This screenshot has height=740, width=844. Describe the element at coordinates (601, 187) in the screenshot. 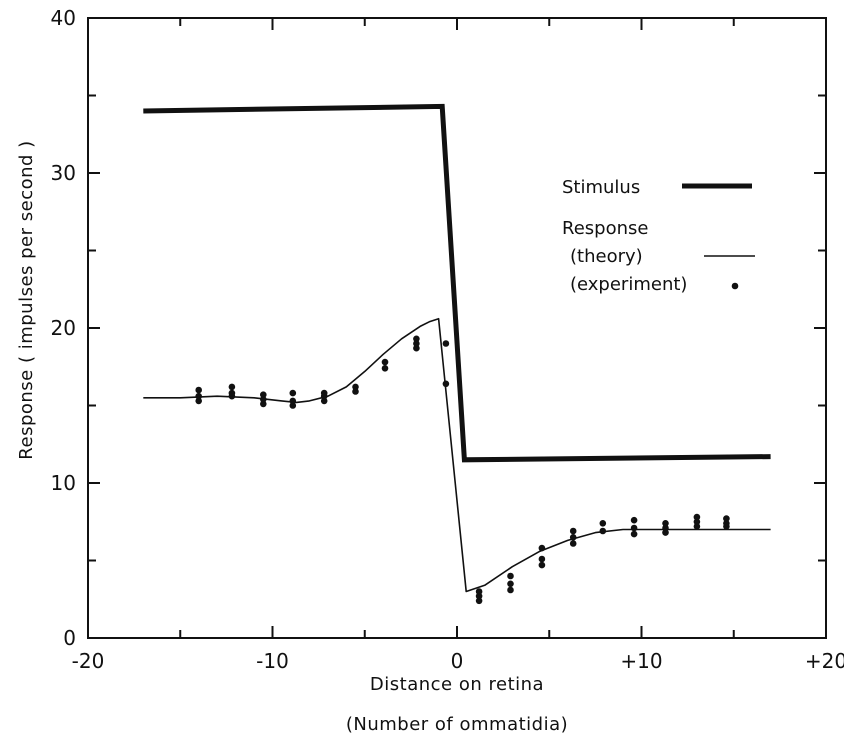

I see `legend-stimulus-label: Stimulus` at that location.